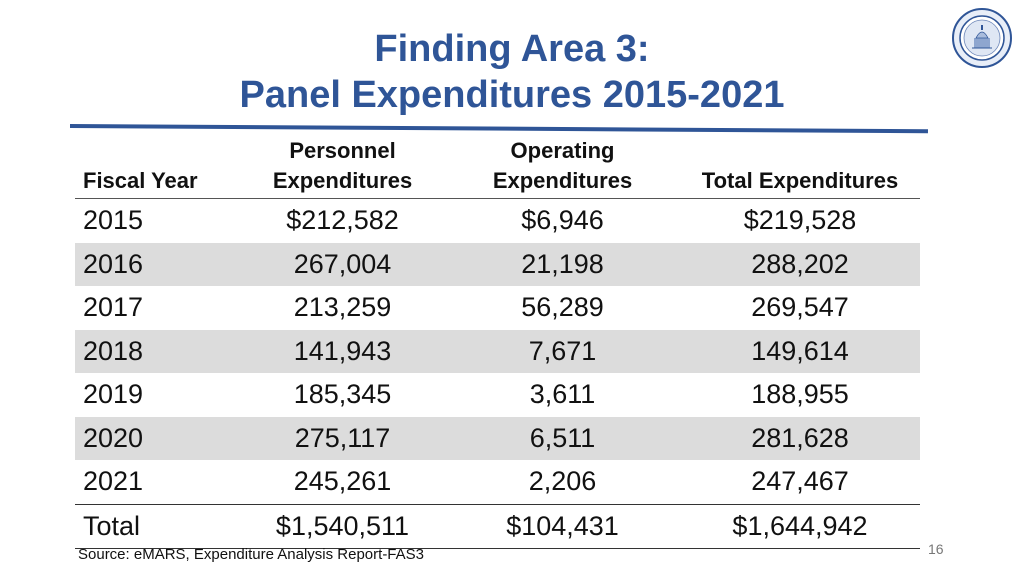  What do you see at coordinates (800, 481) in the screenshot?
I see `cell-total: 247,467` at bounding box center [800, 481].